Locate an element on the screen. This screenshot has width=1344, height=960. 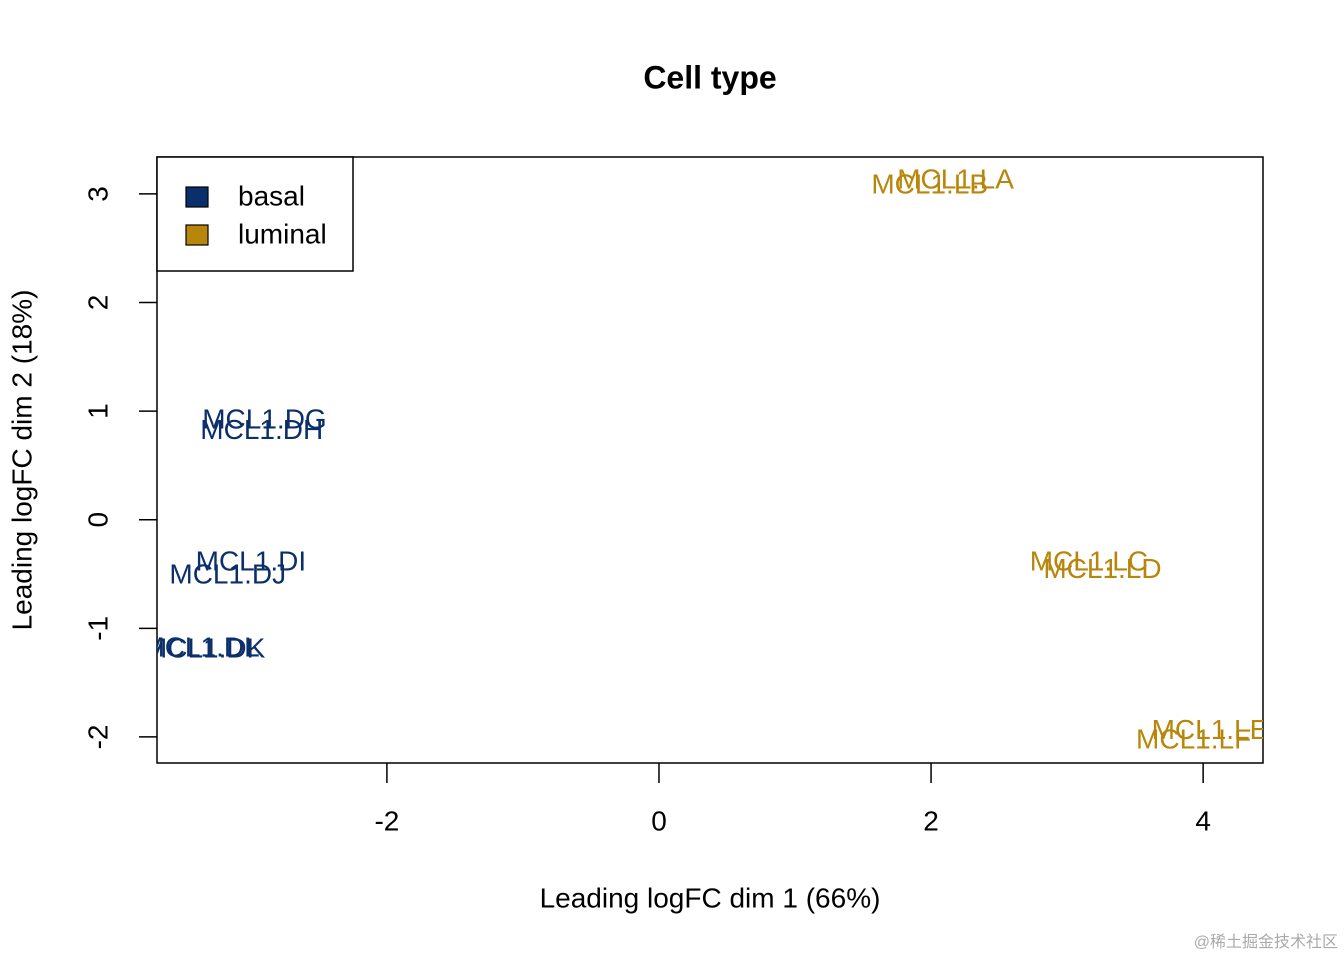
x-axis-label: Leading logFC dim 1 (66%) is located at coordinates (710, 897).